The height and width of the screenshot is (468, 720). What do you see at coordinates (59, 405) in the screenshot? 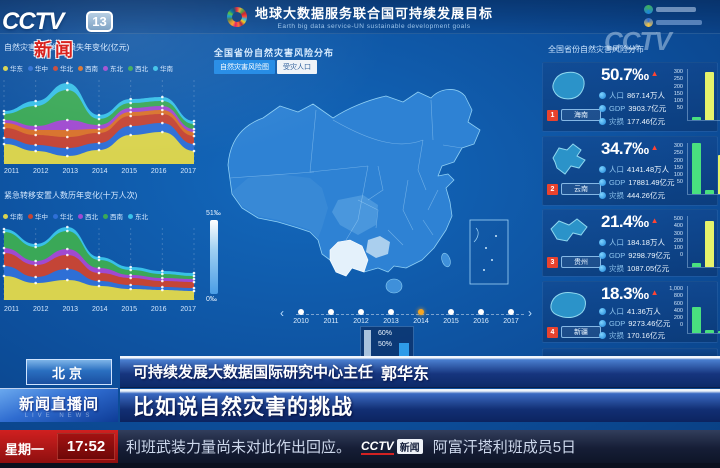
I see `program-logo: 新闻直播间 LIVE NEWS` at bounding box center [59, 405].